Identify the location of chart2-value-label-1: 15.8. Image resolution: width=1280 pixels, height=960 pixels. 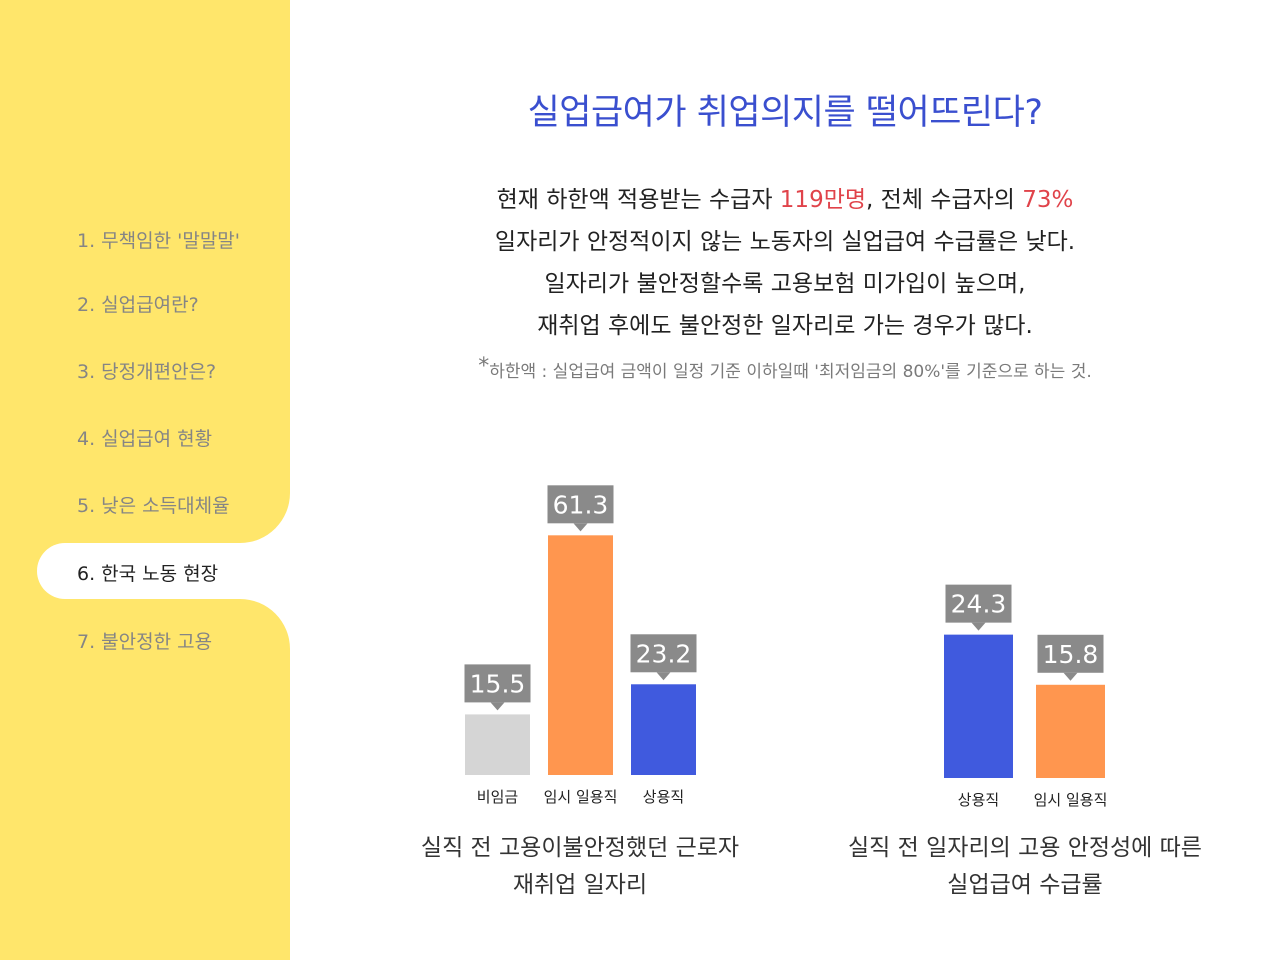
(1071, 654).